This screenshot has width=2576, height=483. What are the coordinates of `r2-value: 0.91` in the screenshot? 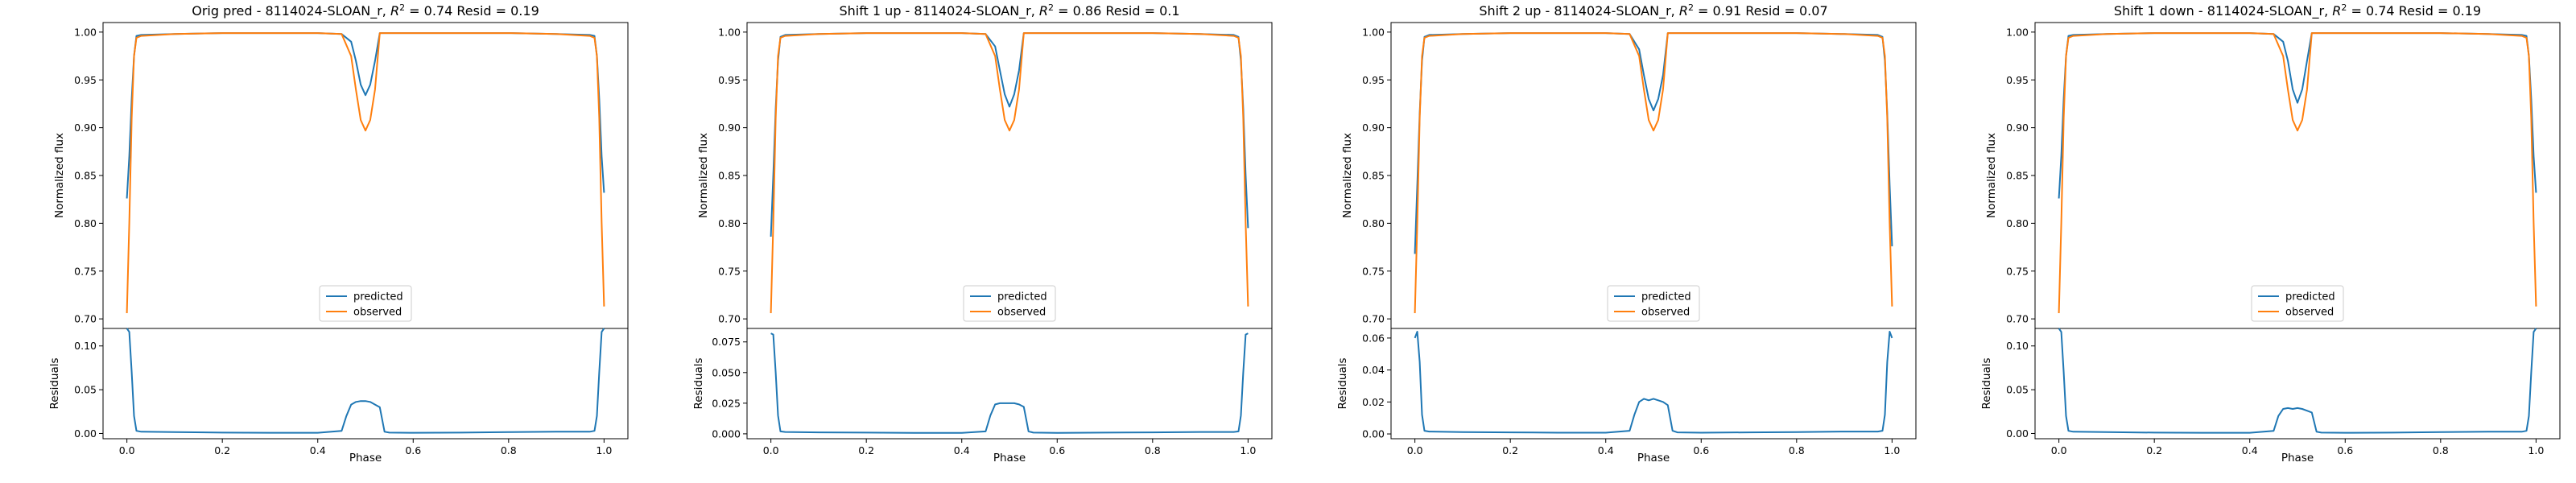 It's located at (1727, 11).